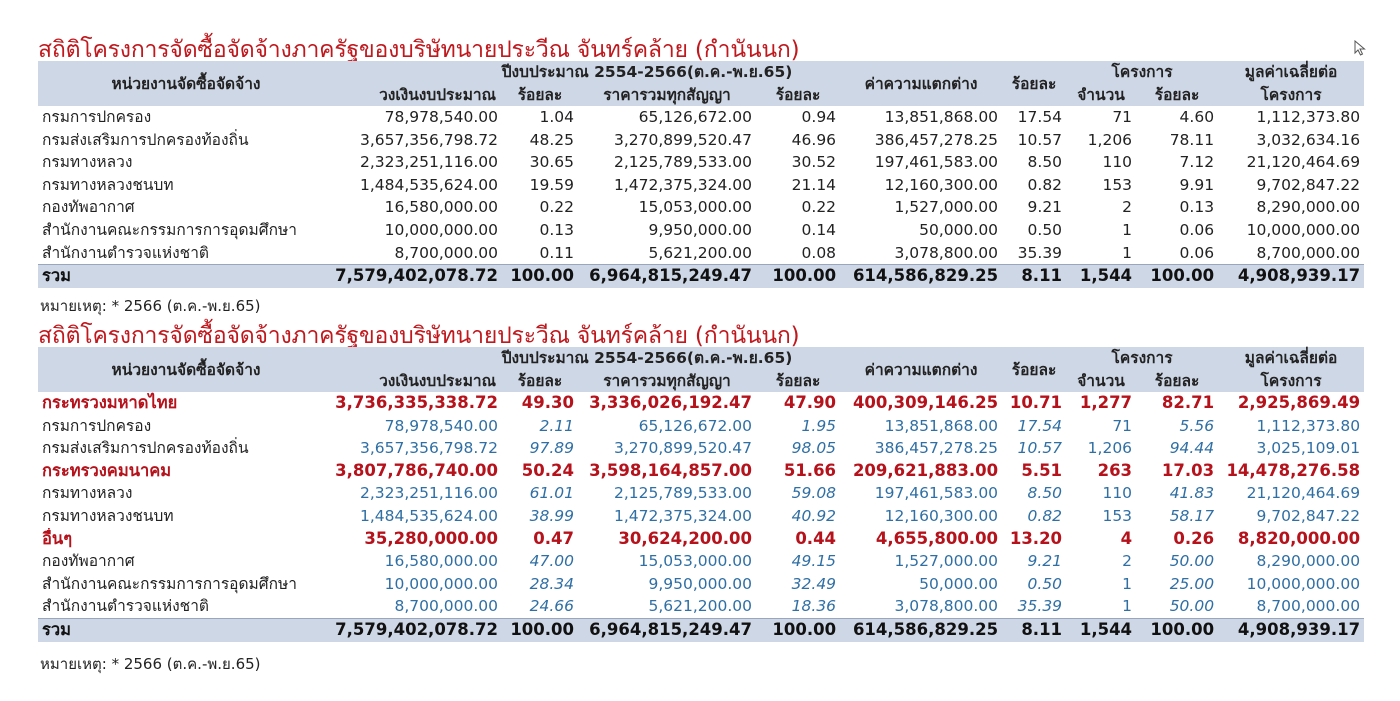  What do you see at coordinates (946, 207) in the screenshot?
I see `diff-cell: 1,527,000.00` at bounding box center [946, 207].